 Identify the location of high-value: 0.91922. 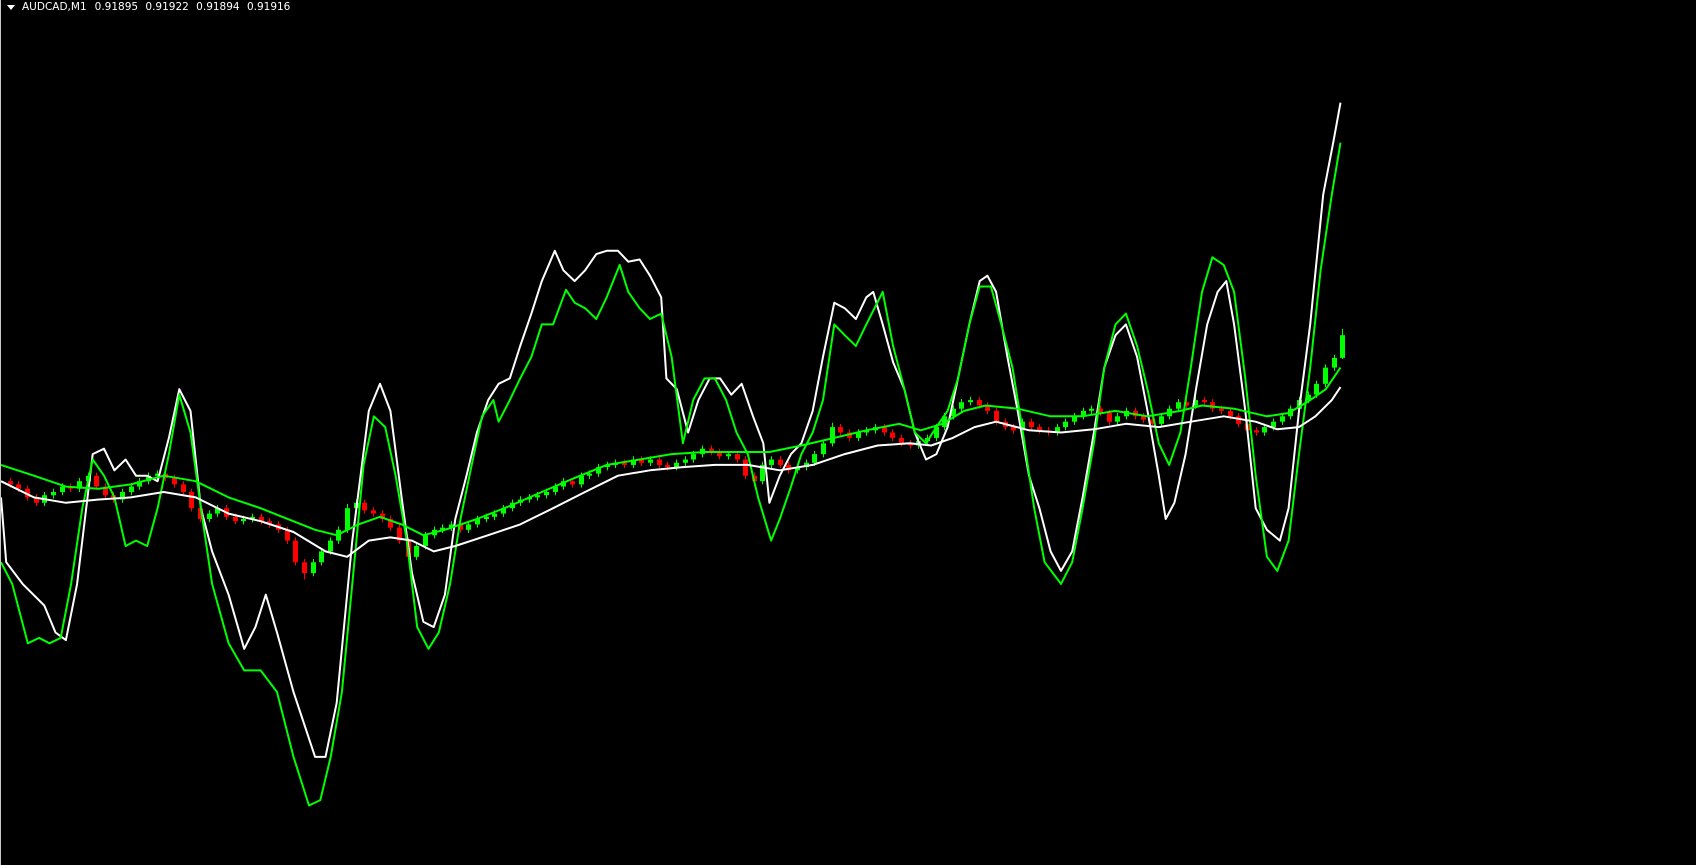
(167, 7).